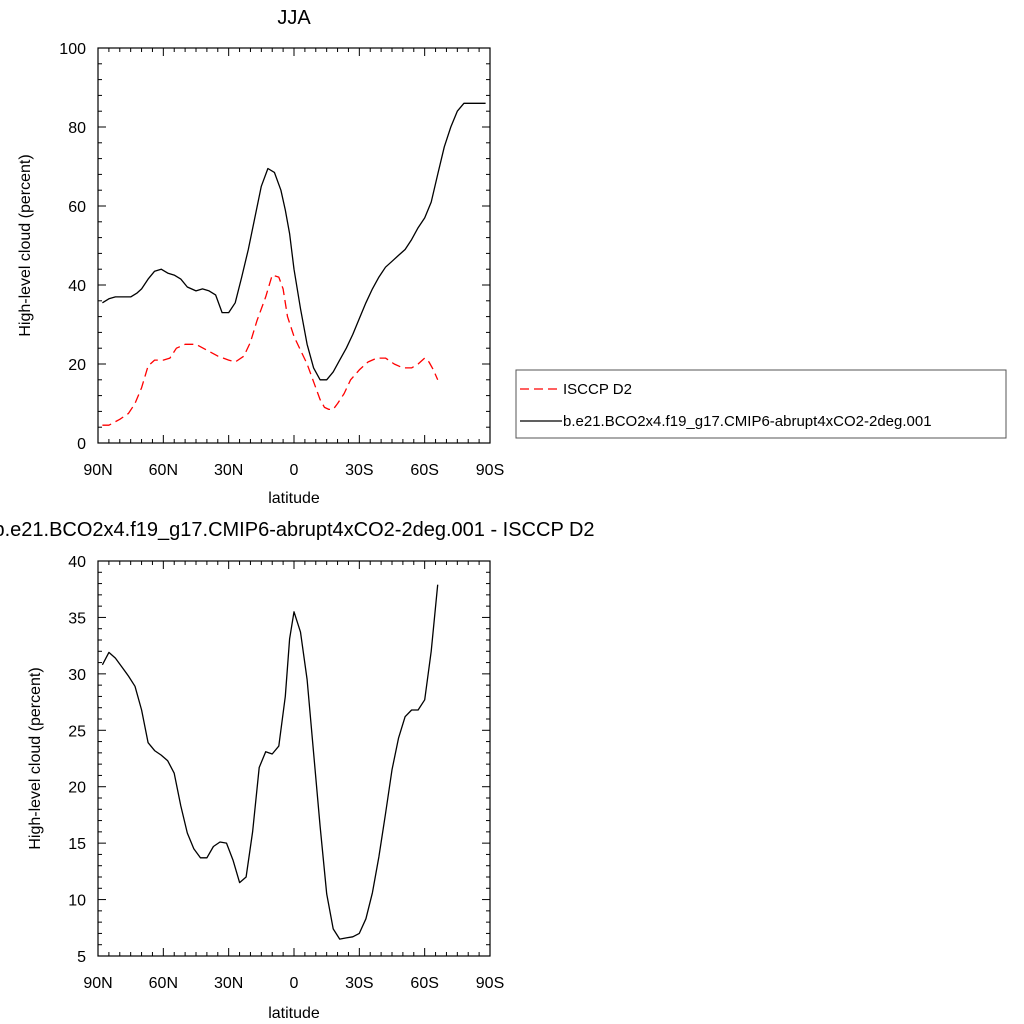 The width and height of the screenshot is (1024, 1024). I want to click on y-tick-label: 5, so click(81, 957).